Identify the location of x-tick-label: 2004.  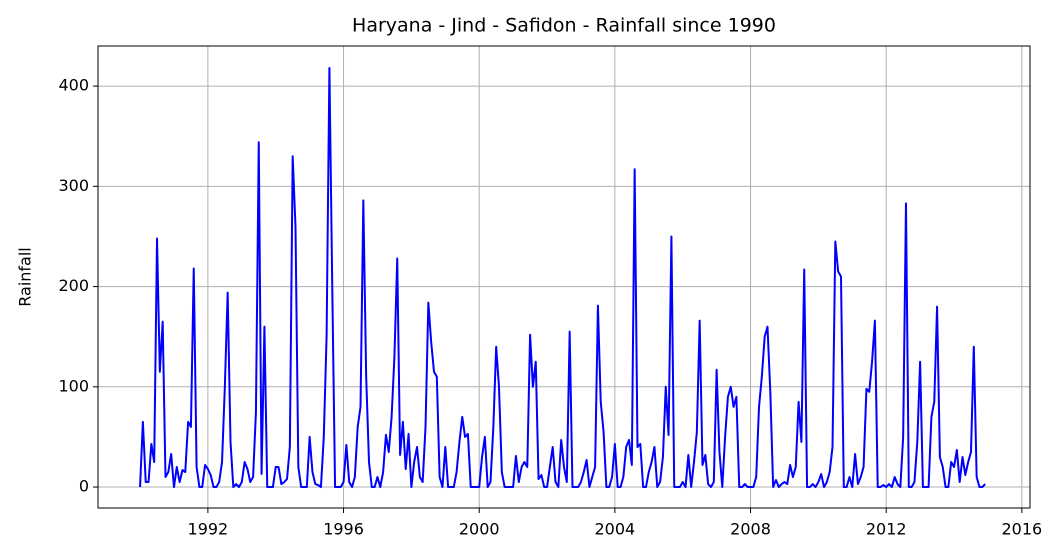
(615, 529).